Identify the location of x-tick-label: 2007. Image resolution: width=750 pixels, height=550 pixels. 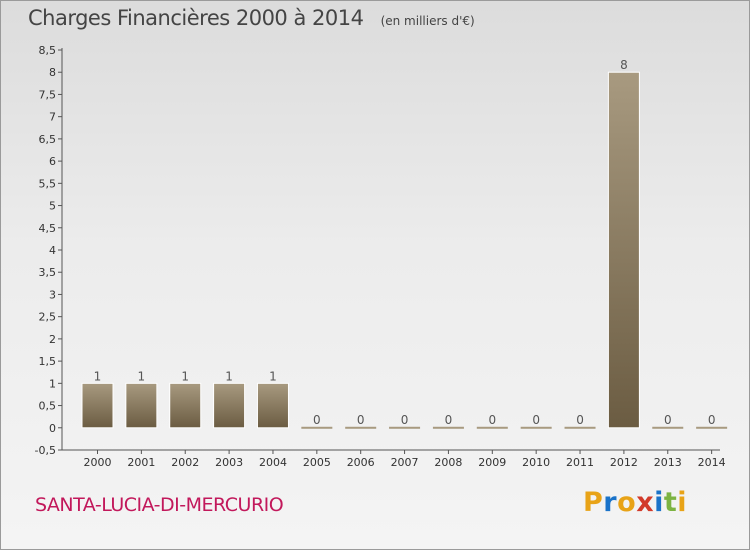
(405, 462).